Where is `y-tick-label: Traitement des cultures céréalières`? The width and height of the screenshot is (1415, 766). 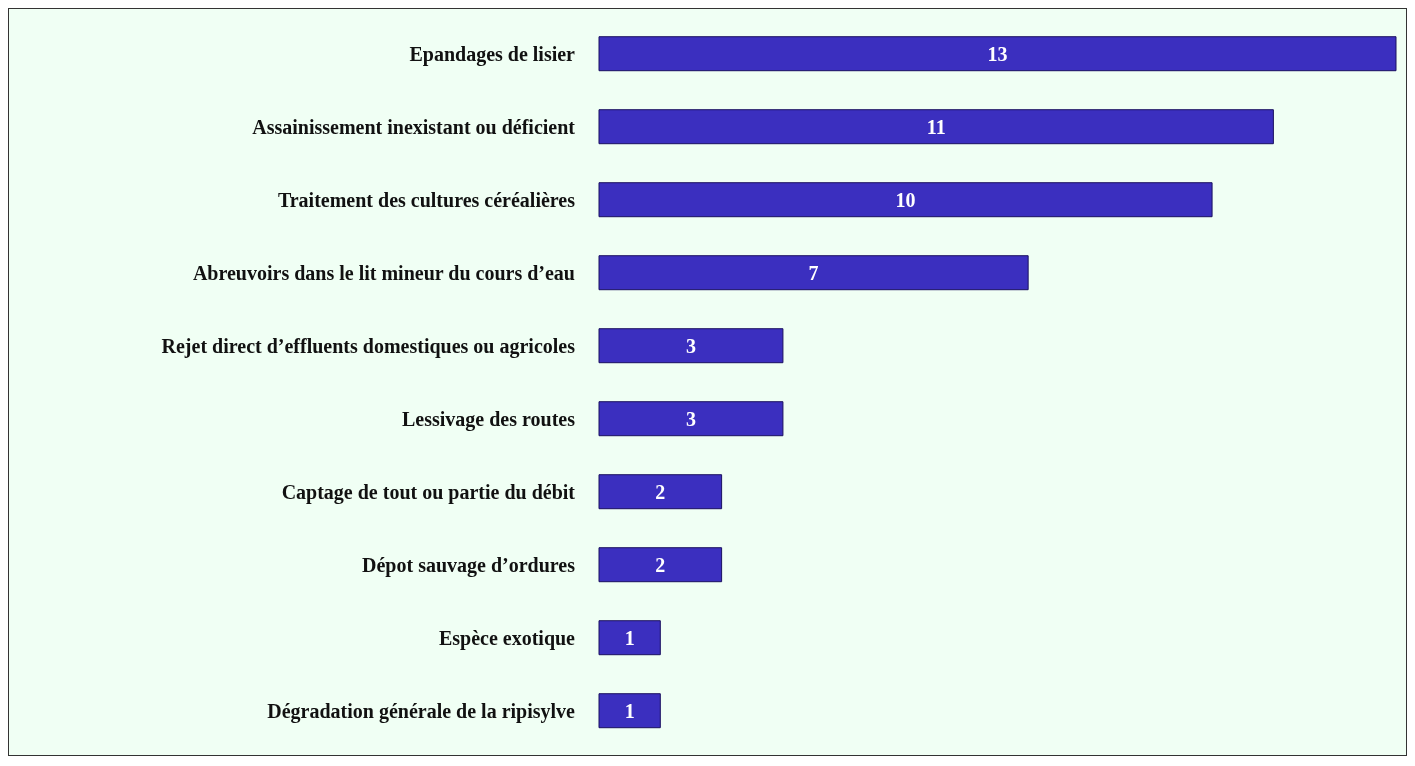
y-tick-label: Traitement des cultures céréalières is located at coordinates (426, 199).